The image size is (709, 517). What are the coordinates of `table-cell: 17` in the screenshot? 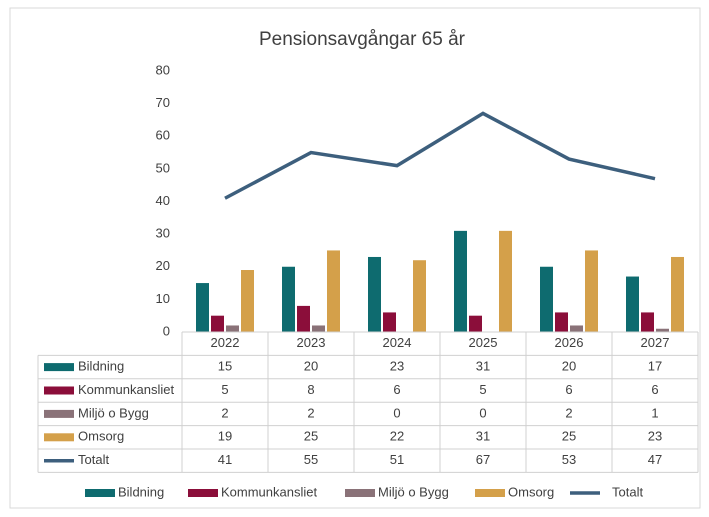 It's located at (655, 366).